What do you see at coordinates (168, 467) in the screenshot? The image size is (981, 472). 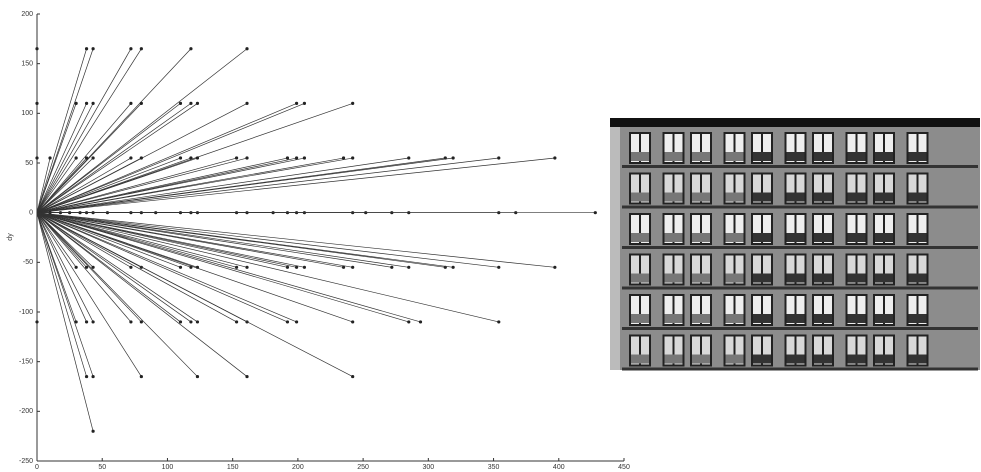 I see `x-tick-label: 100` at bounding box center [168, 467].